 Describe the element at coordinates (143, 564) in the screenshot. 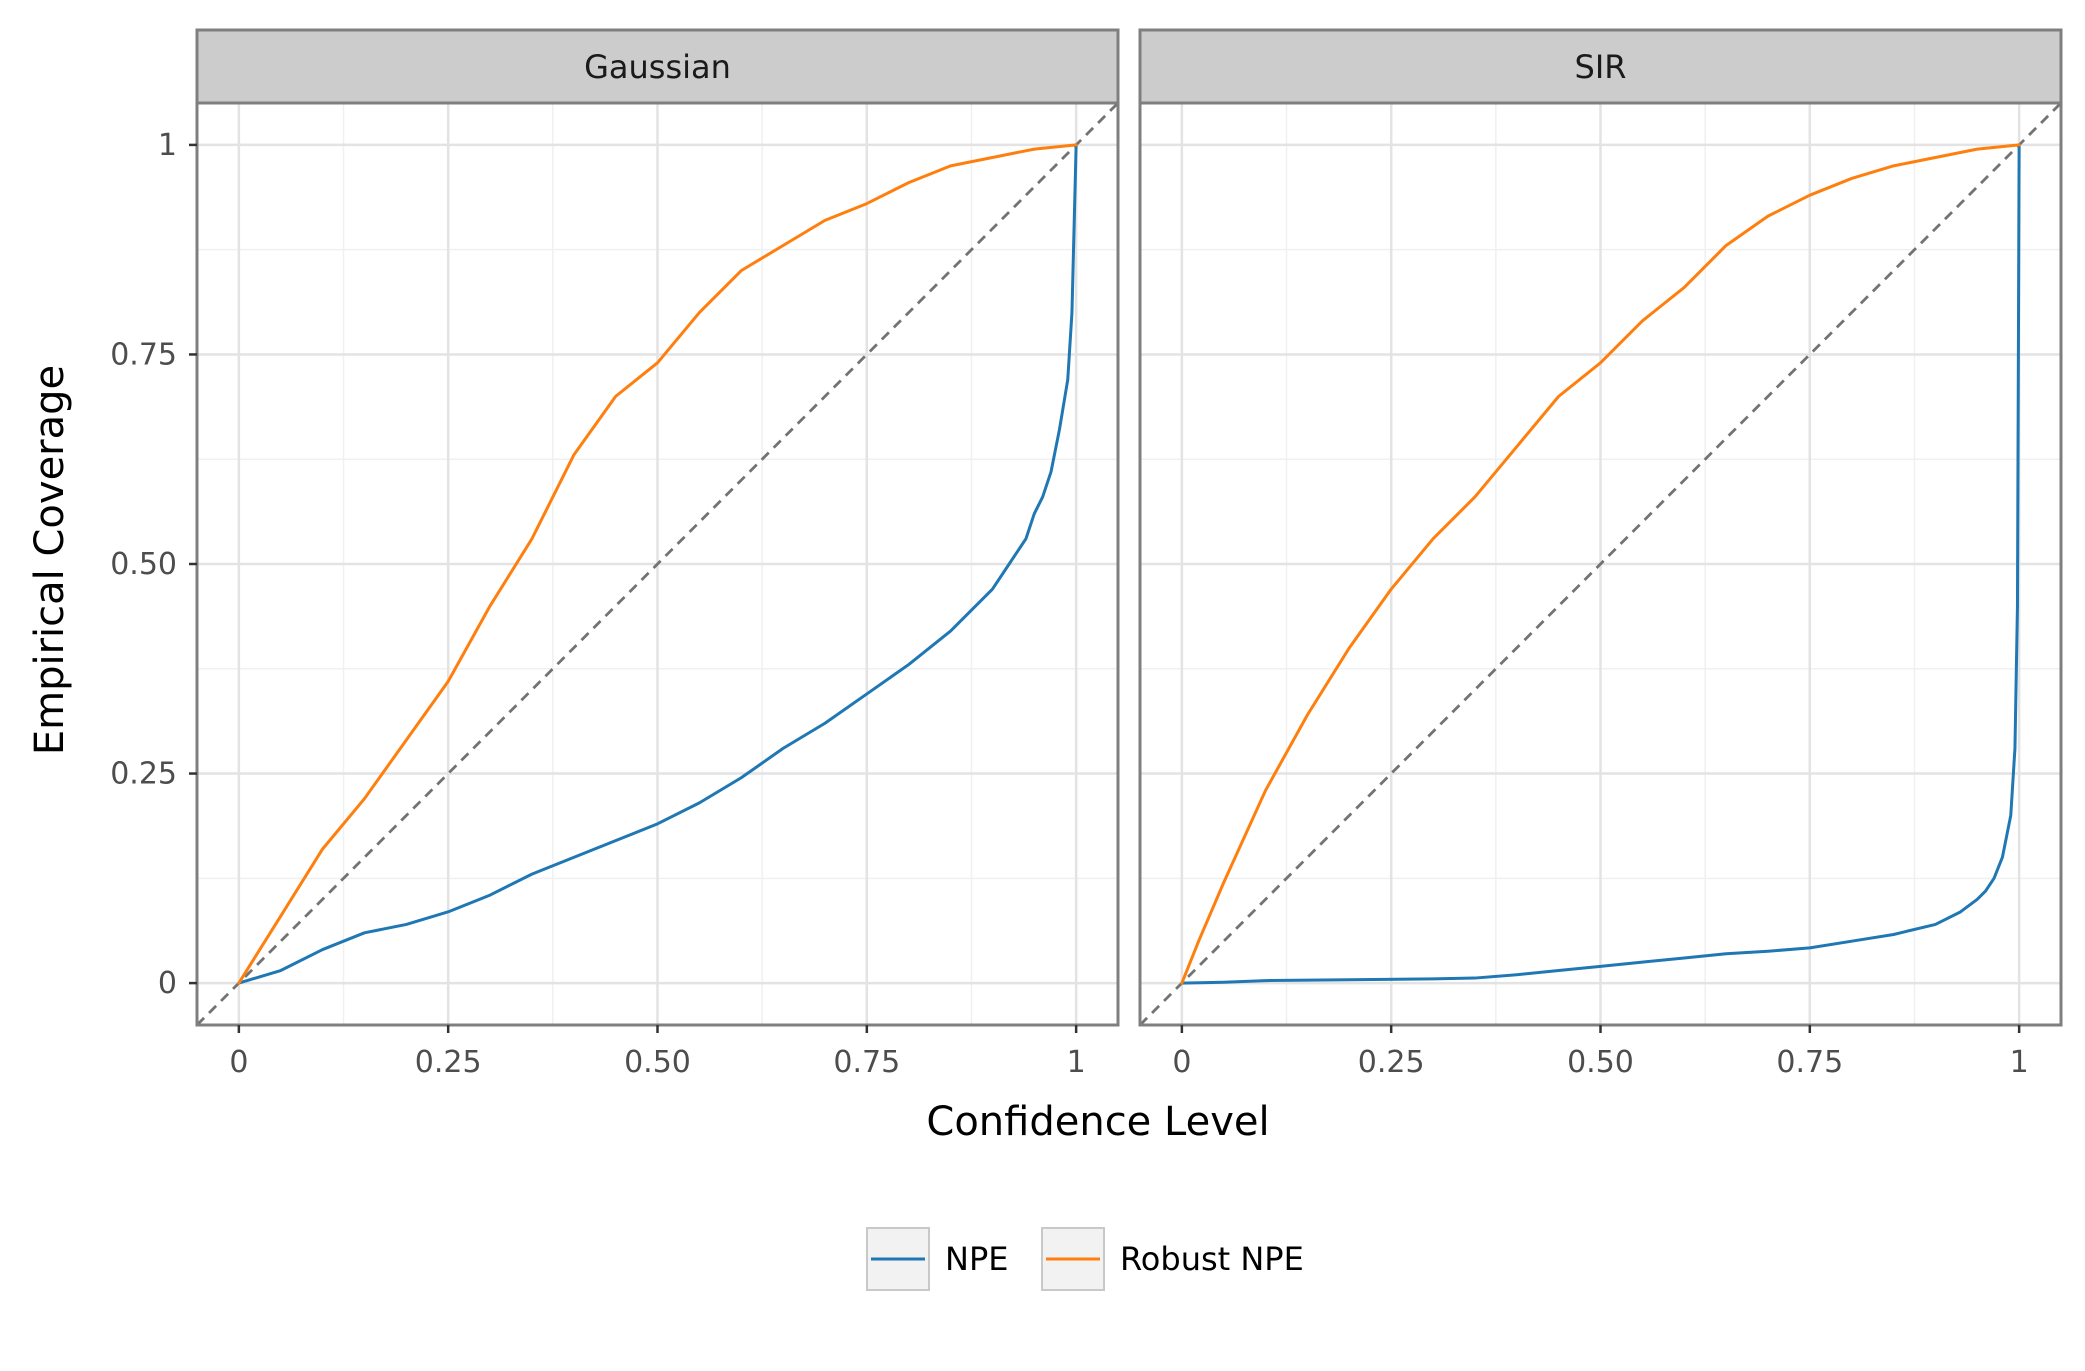

I see `y-tick-label: 0.50` at that location.